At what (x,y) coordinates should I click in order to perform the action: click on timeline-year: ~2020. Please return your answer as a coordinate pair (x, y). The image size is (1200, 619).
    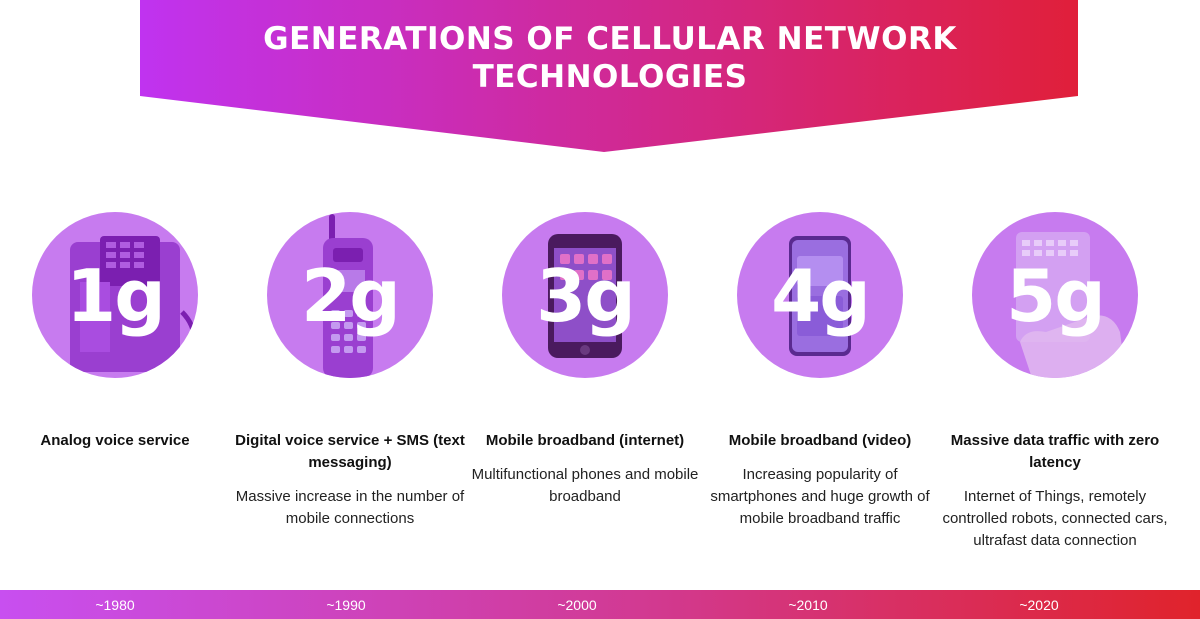
    Looking at the image, I should click on (1039, 605).